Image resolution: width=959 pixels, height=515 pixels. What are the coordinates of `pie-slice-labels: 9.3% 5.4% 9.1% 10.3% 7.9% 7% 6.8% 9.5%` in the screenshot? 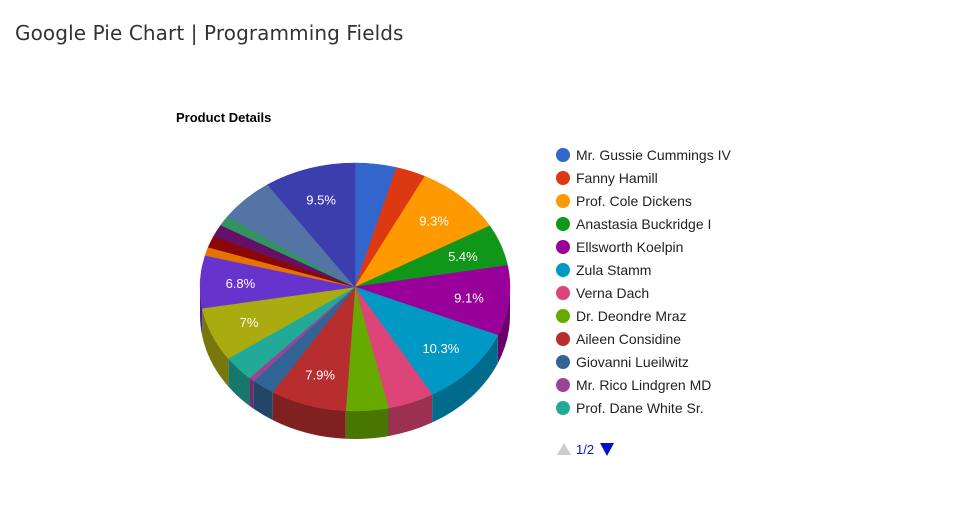 It's located at (355, 287).